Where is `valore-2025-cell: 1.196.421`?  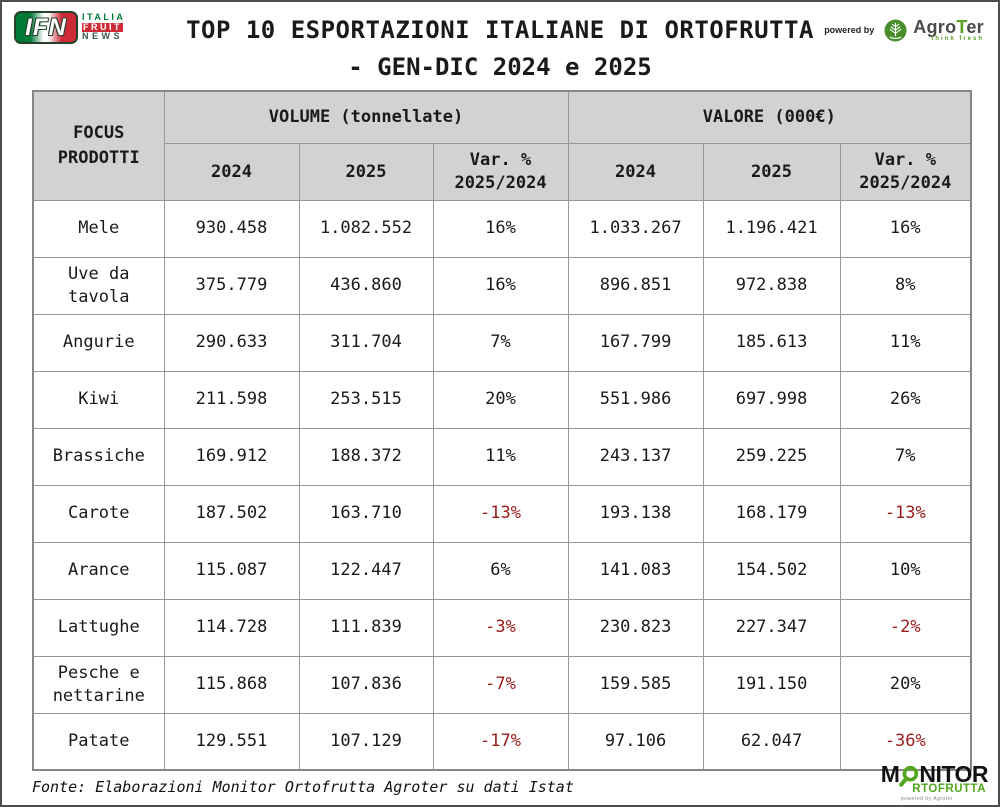 valore-2025-cell: 1.196.421 is located at coordinates (771, 228).